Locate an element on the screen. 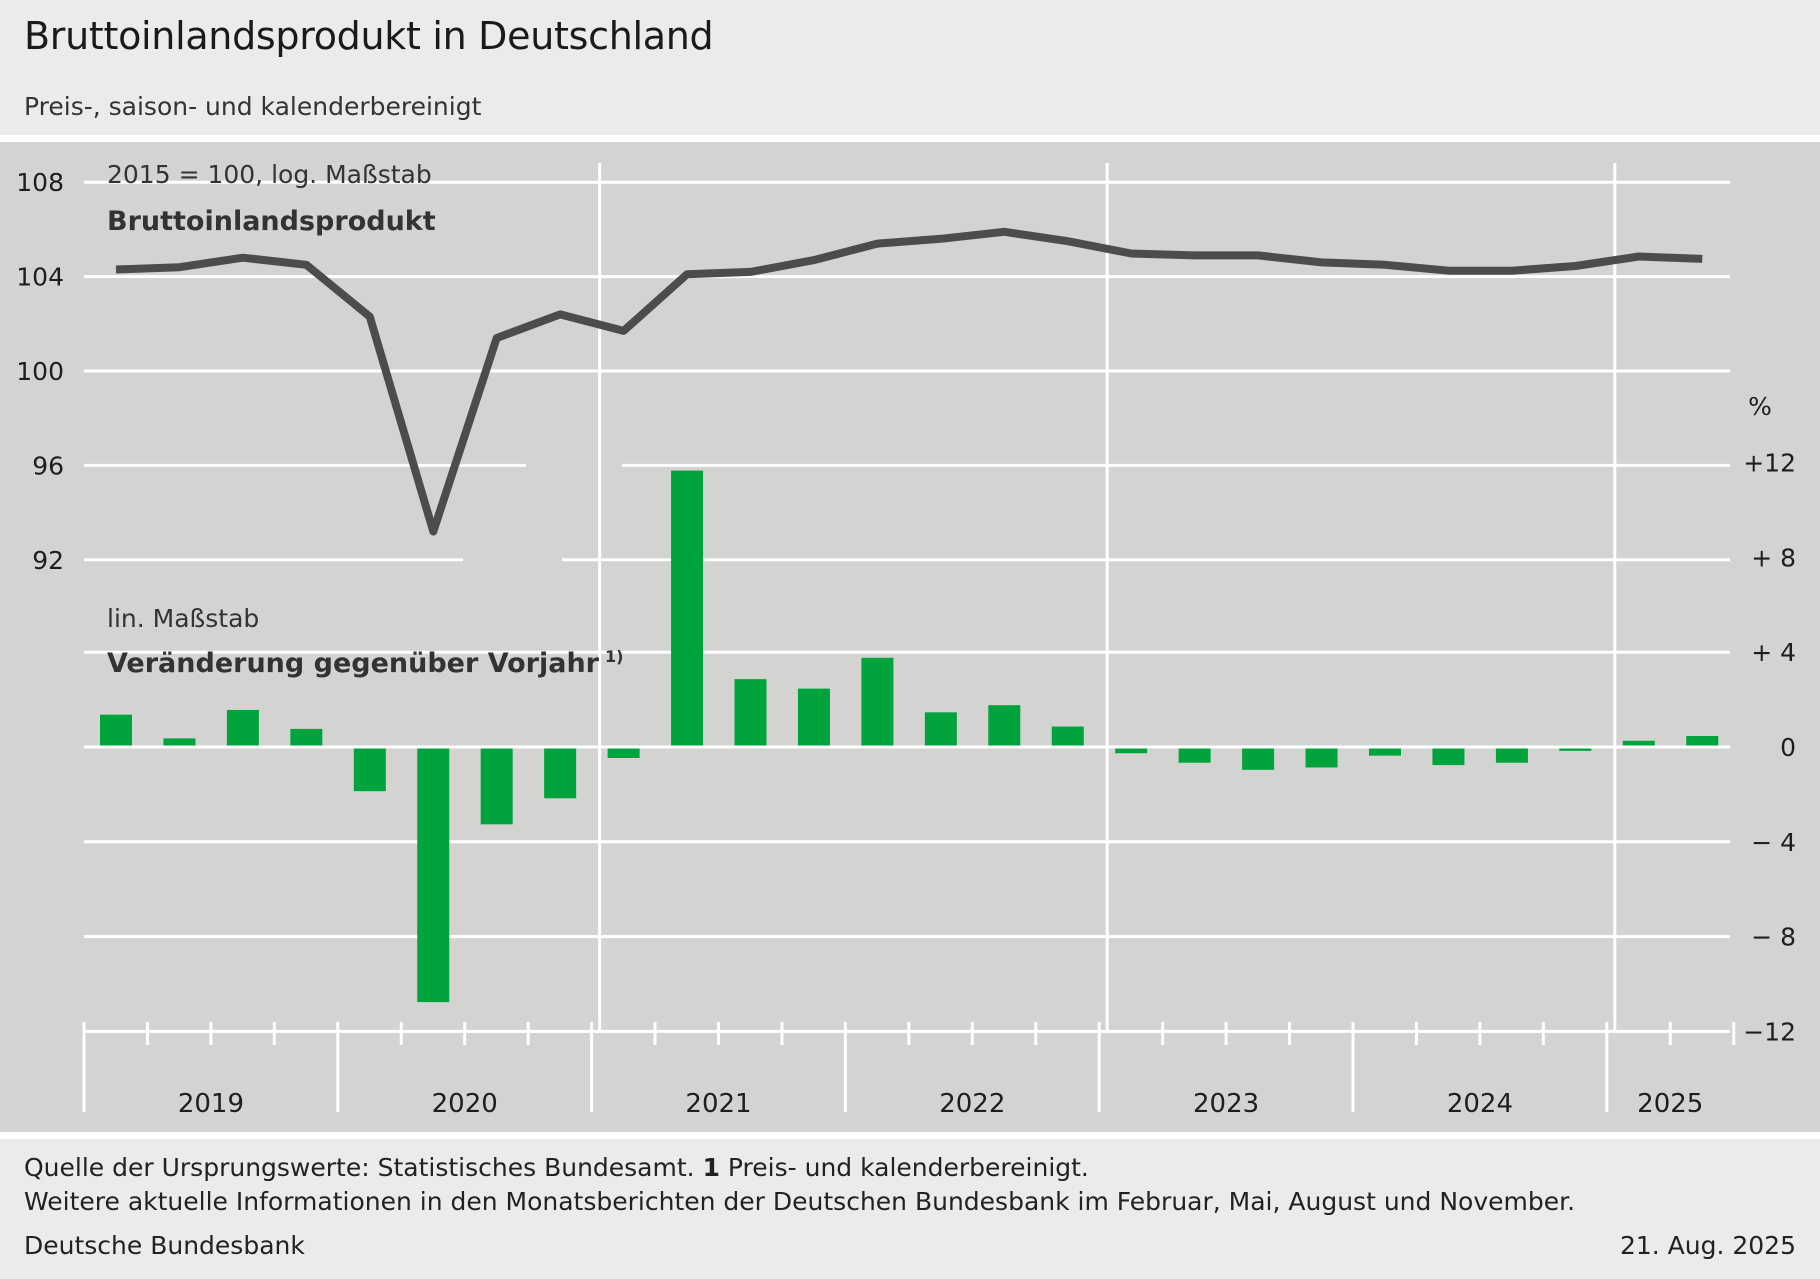  bar-title-footnote-mark: 1) is located at coordinates (614, 656).